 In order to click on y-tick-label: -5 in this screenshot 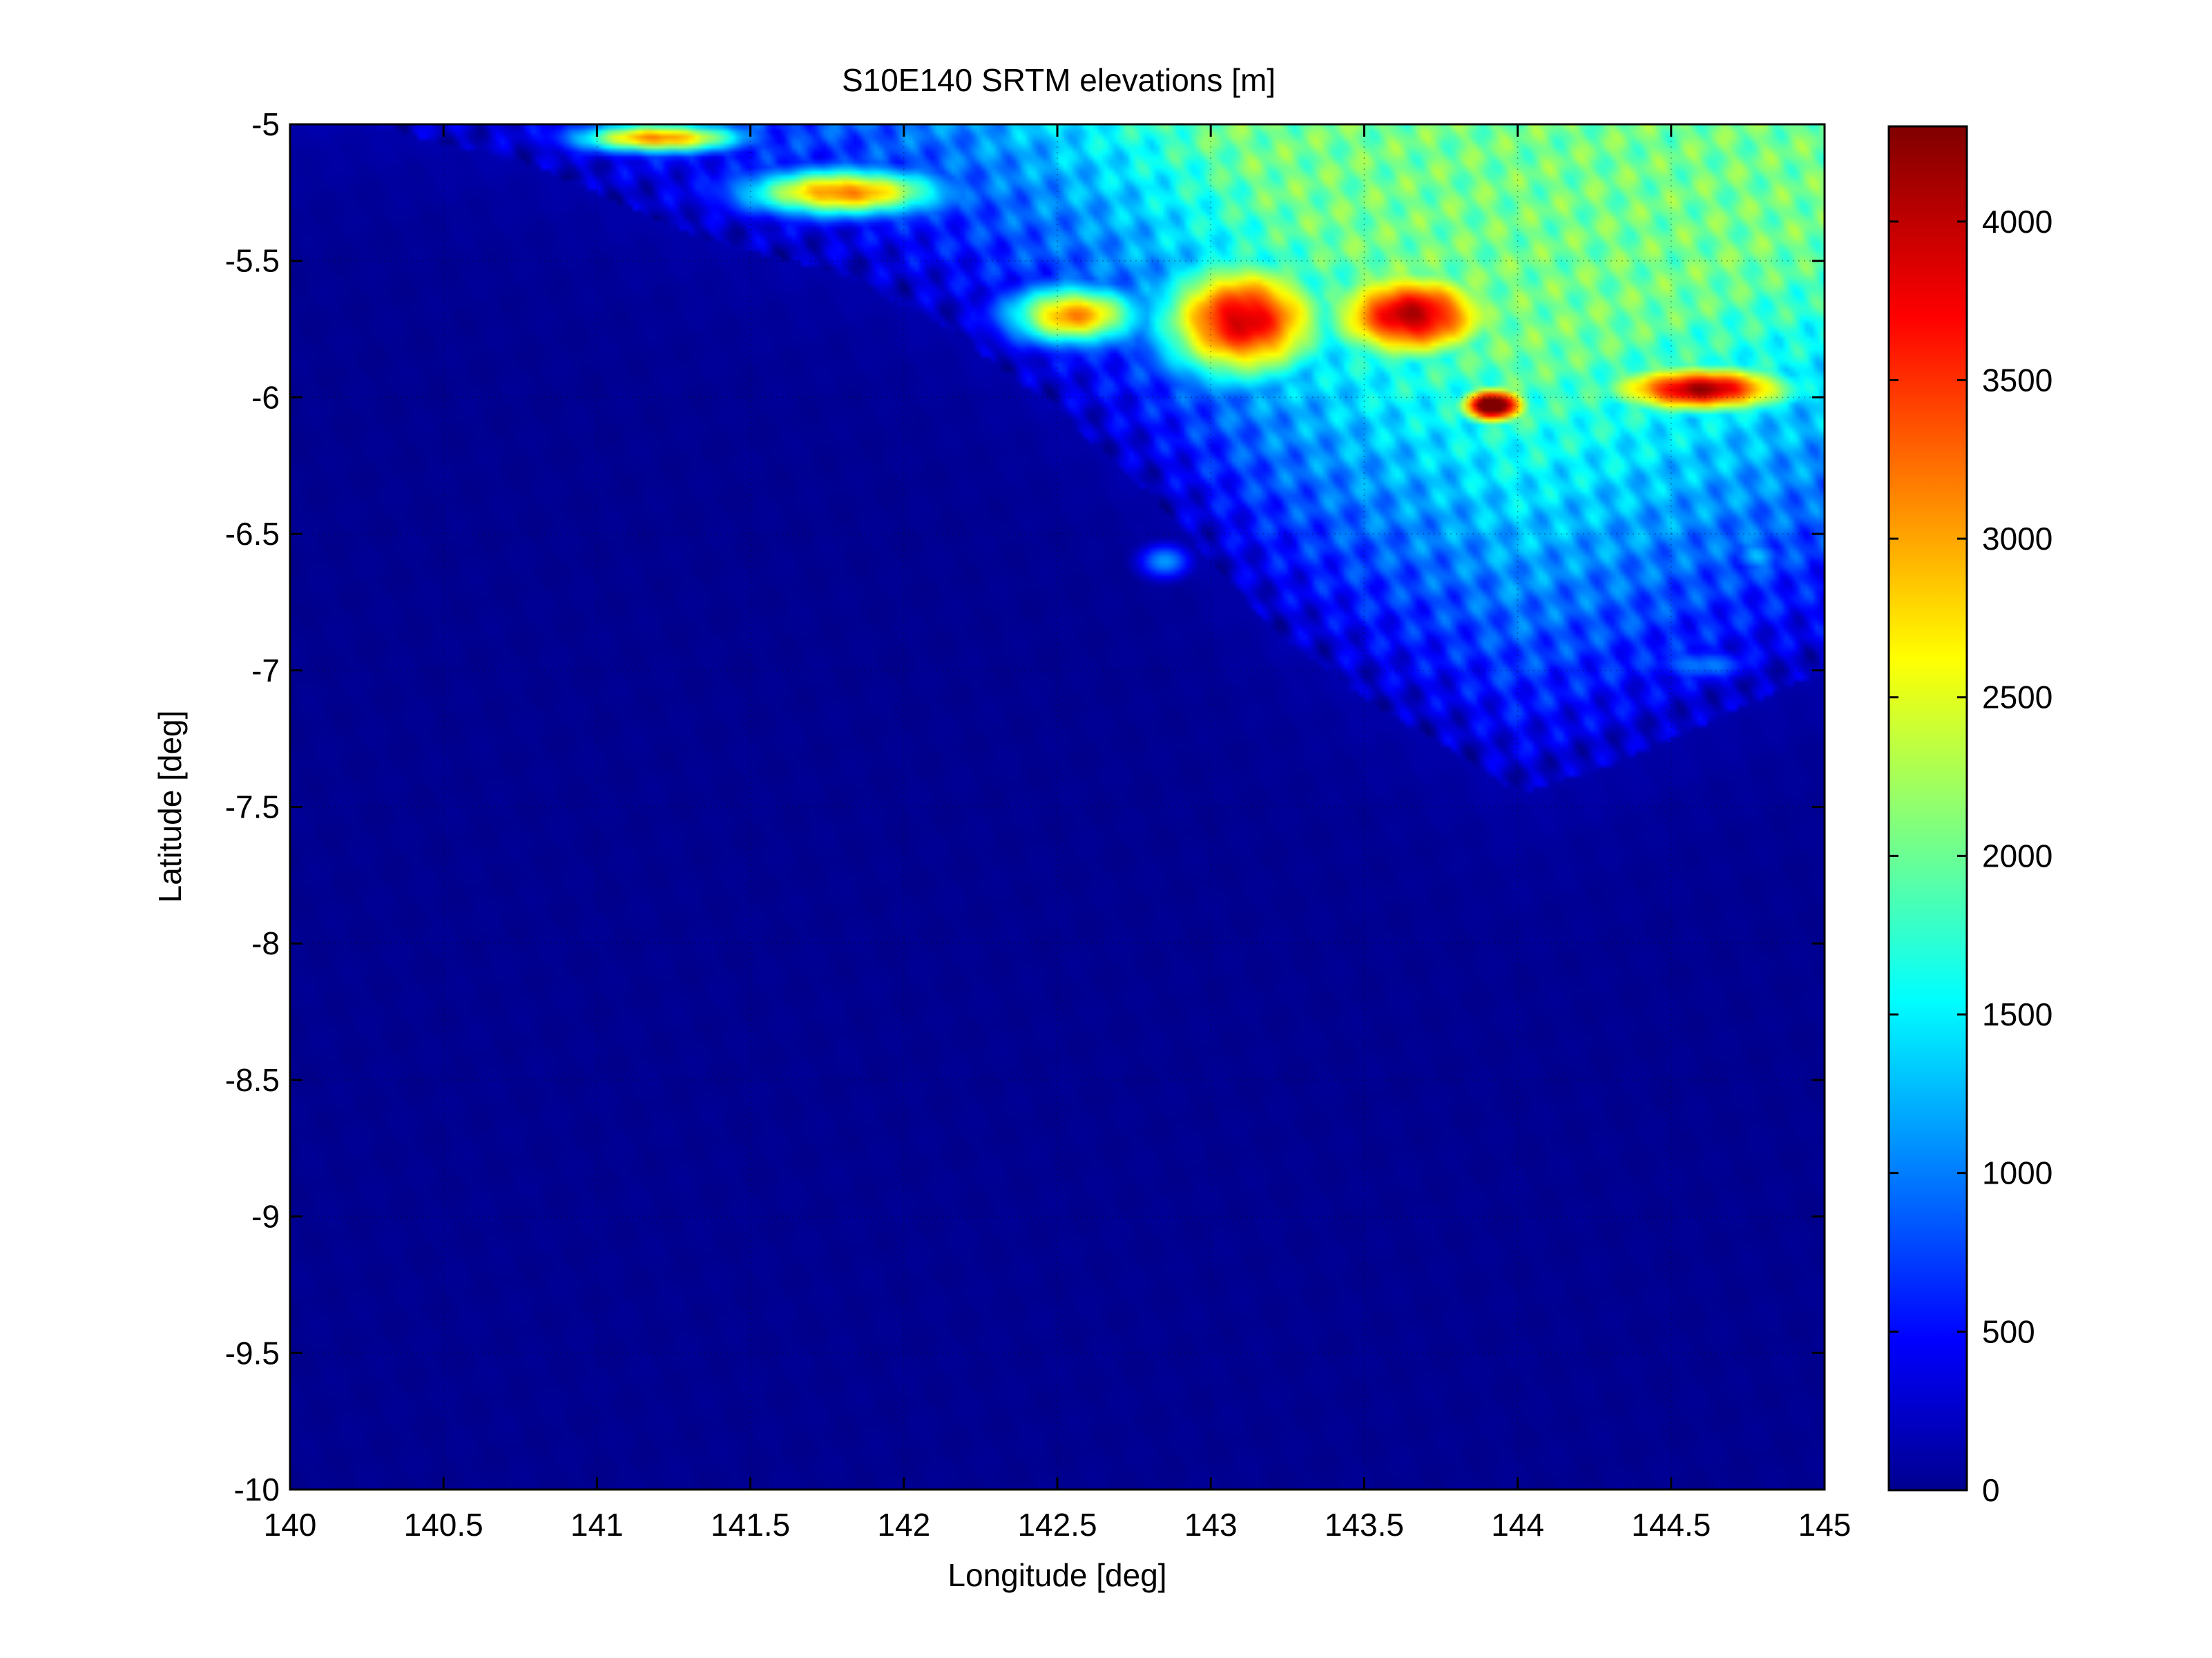, I will do `click(265, 124)`.